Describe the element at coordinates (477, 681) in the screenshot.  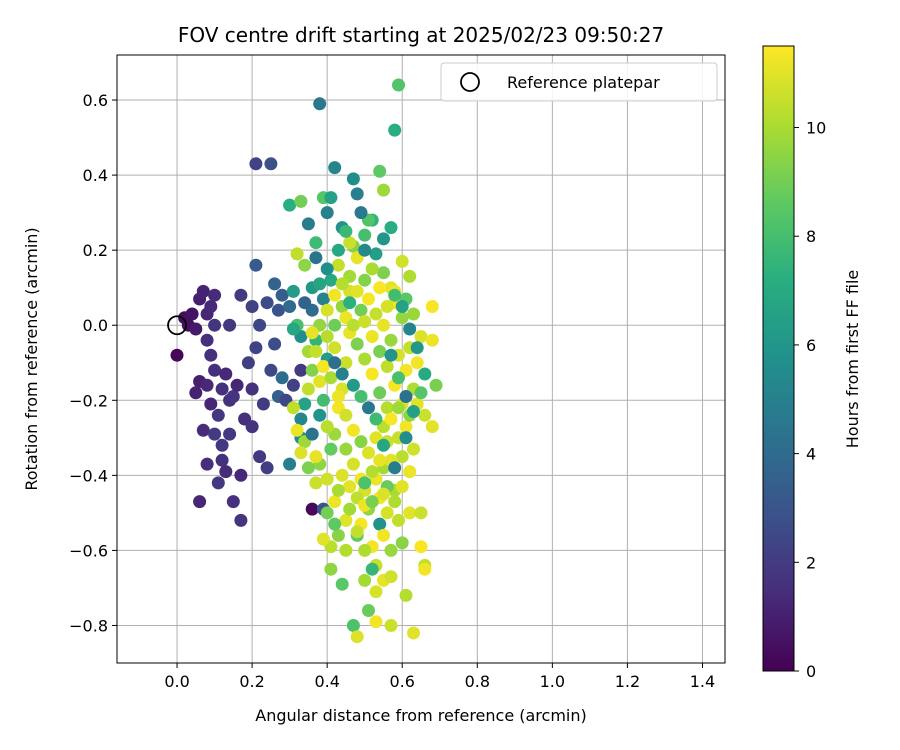
I see `x-tick-label: 0.8` at that location.